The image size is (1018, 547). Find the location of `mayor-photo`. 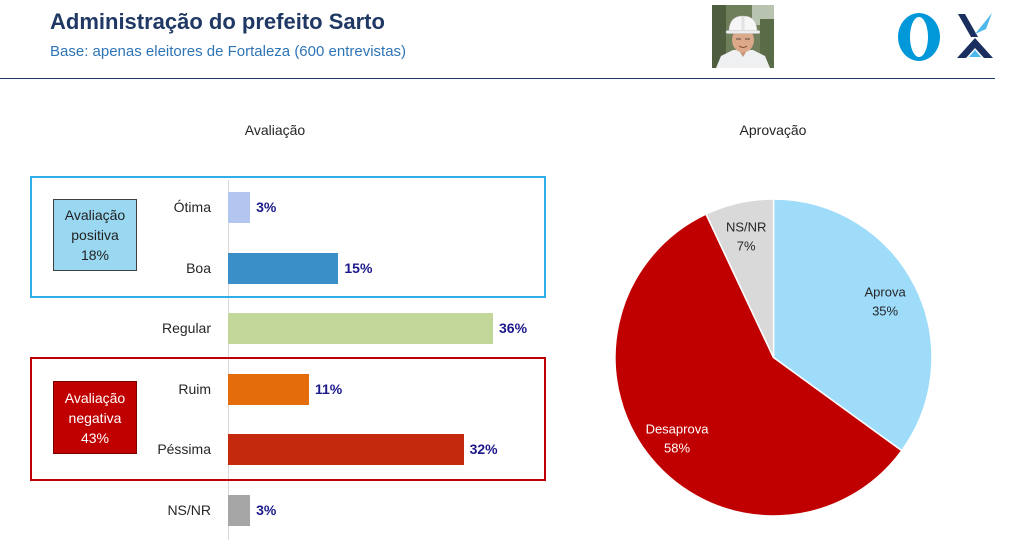

mayor-photo is located at coordinates (743, 36).